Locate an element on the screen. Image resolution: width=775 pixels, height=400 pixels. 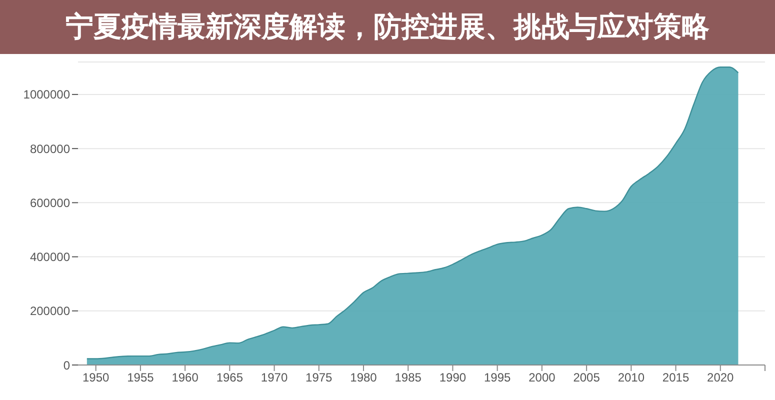
x-tick-label: 1965 is located at coordinates (230, 377).